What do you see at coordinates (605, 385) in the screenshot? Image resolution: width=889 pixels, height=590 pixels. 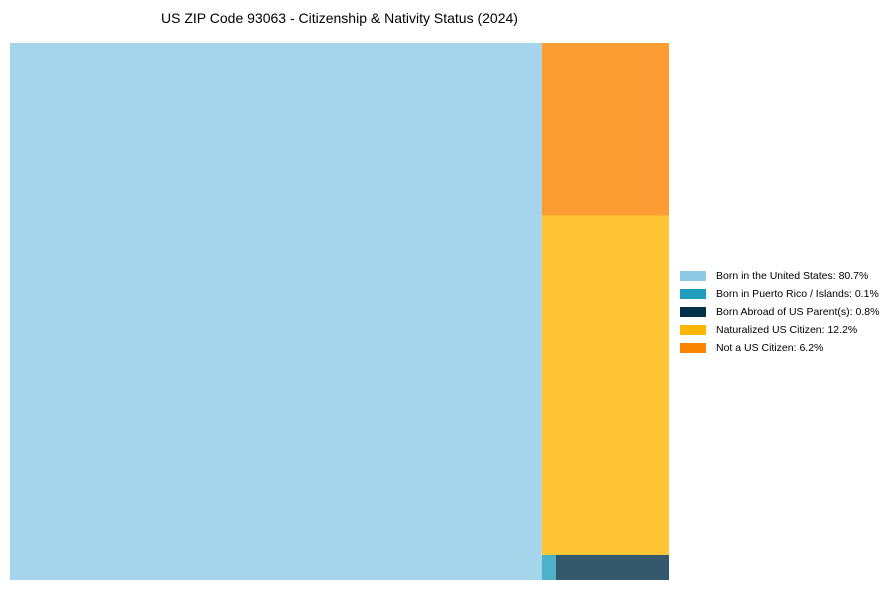 I see `treemap-tile-naturalized-us-citizen` at bounding box center [605, 385].